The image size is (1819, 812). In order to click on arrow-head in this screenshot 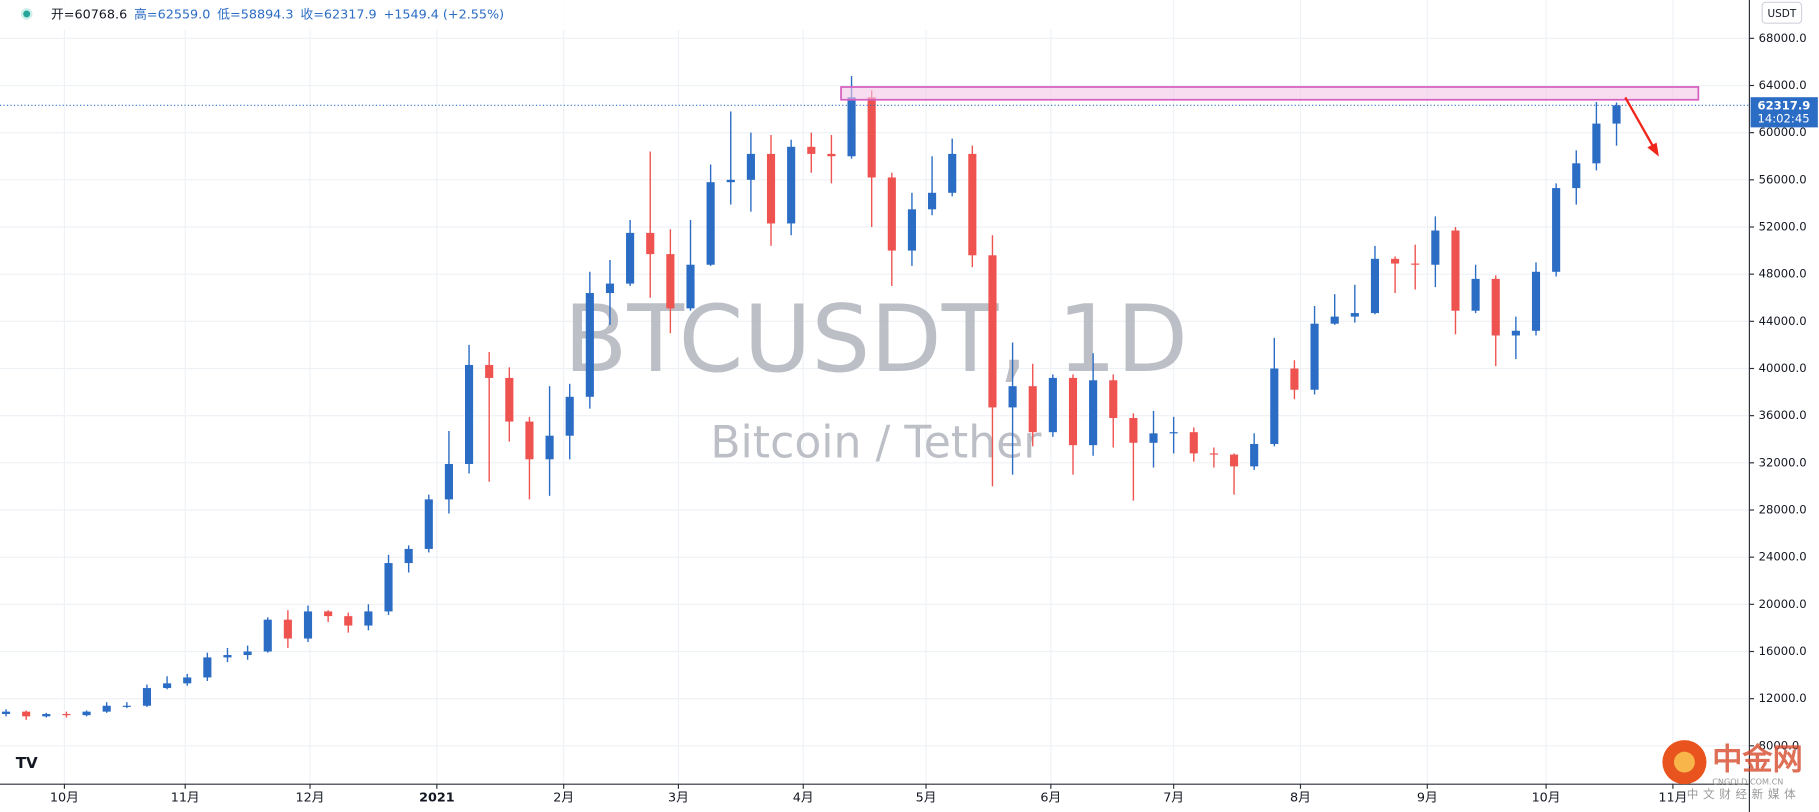, I will do `click(1653, 149)`.